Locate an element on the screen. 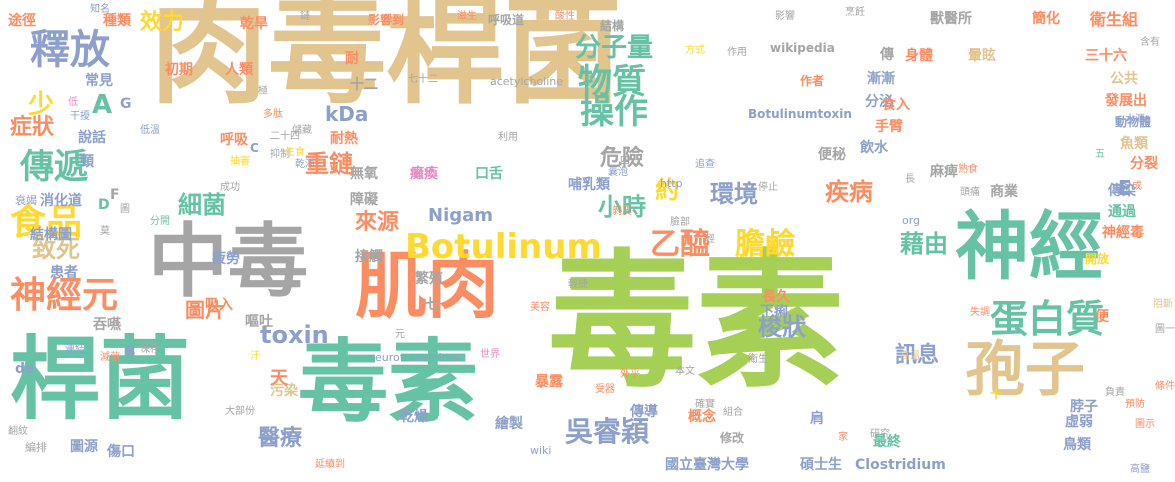  cloud-word: 耐 is located at coordinates (352, 59).